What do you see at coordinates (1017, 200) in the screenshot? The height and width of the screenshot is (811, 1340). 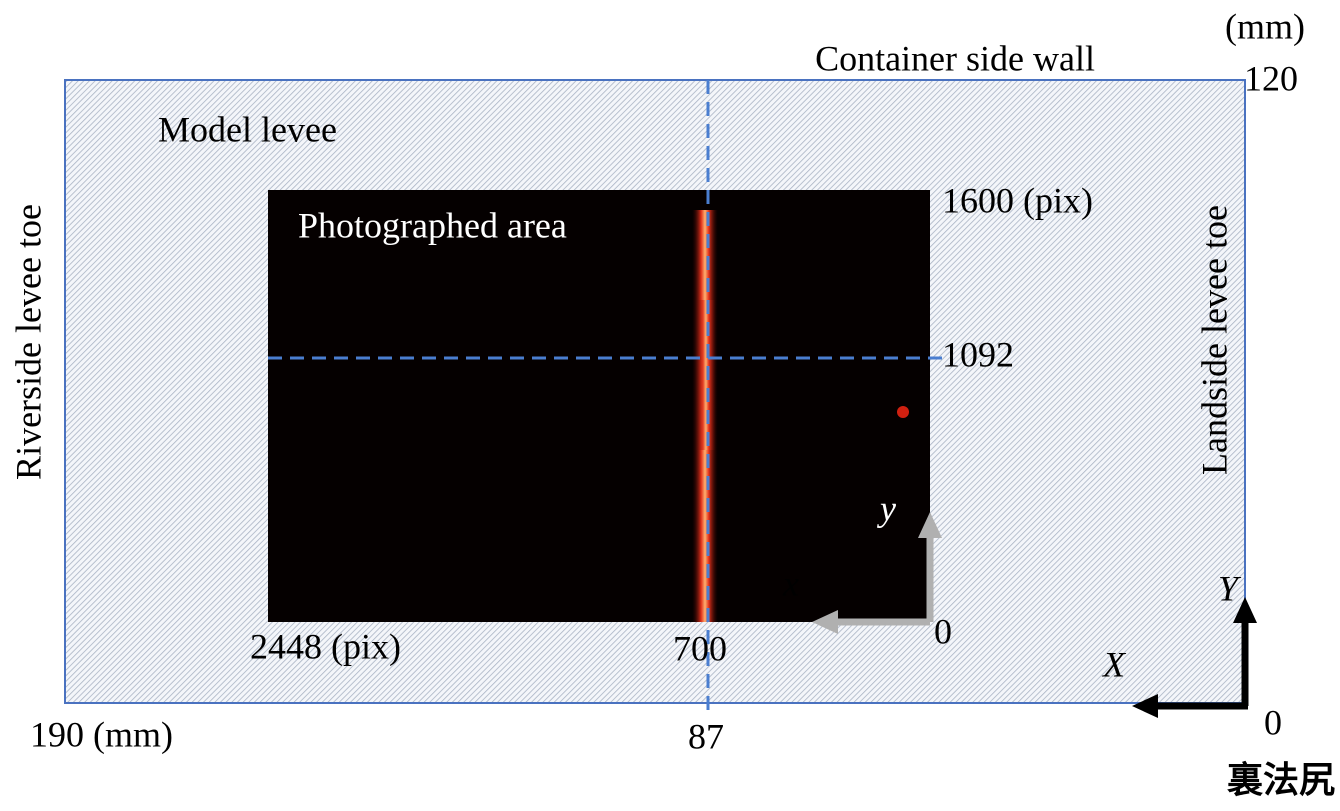 I see `top-pix: 1600 (pix)` at bounding box center [1017, 200].